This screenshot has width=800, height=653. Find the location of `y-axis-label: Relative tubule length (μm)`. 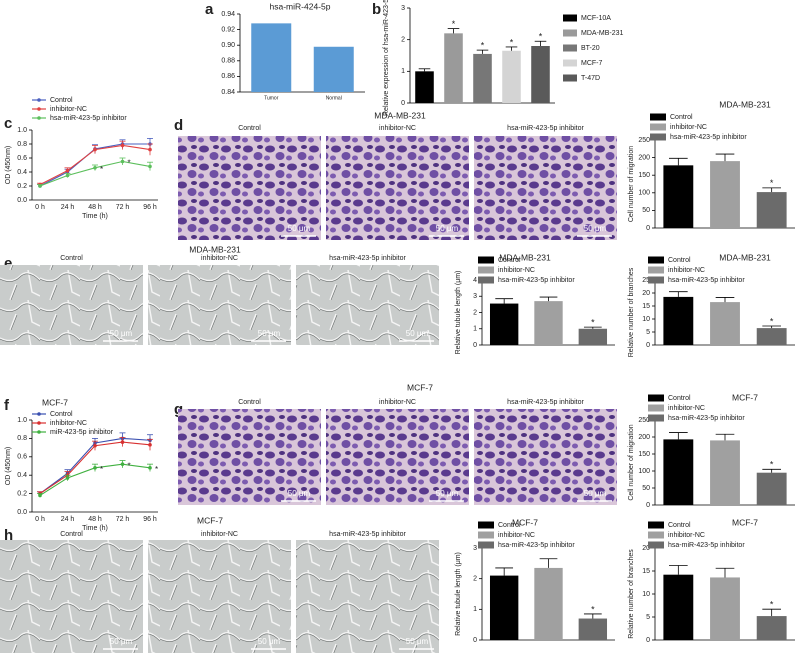

y-axis-label: Relative tubule length (μm) is located at coordinates (458, 313).